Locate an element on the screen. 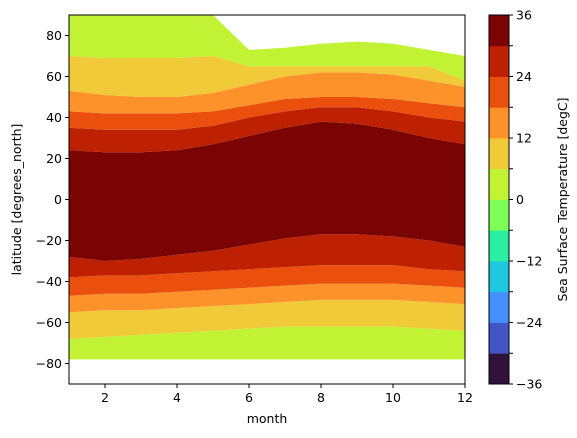 The image size is (577, 438). y-axis-ticks: −80 −60 −40 −20 0 20 40 60 80 is located at coordinates (52, 199).